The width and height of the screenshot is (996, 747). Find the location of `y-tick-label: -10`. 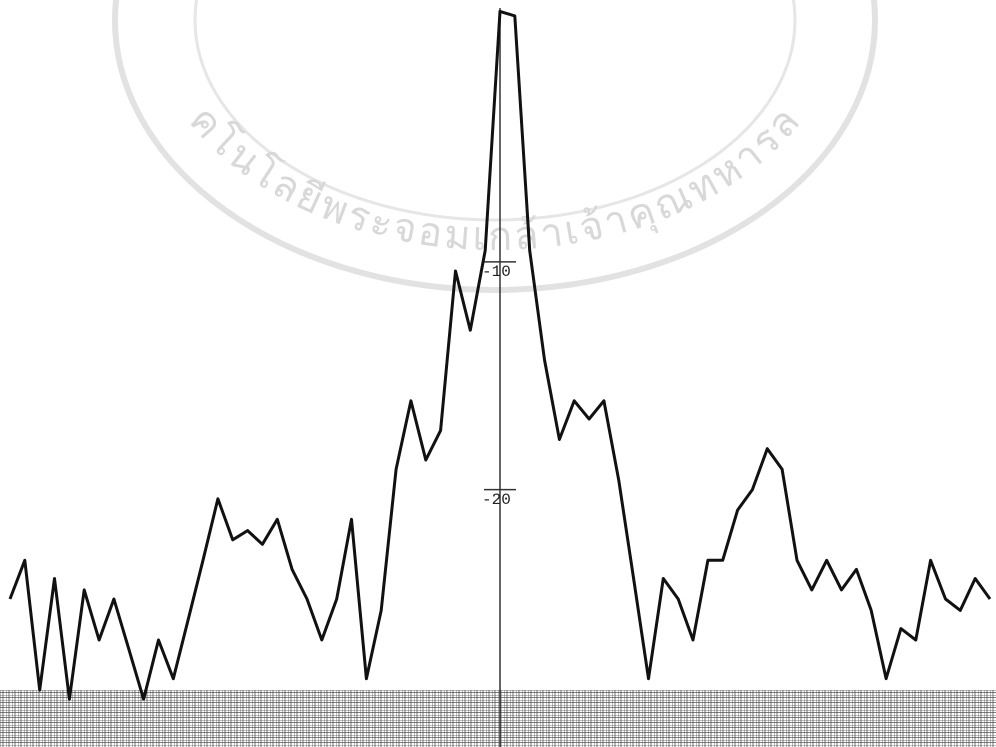

y-tick-label: -10 is located at coordinates (496, 272).